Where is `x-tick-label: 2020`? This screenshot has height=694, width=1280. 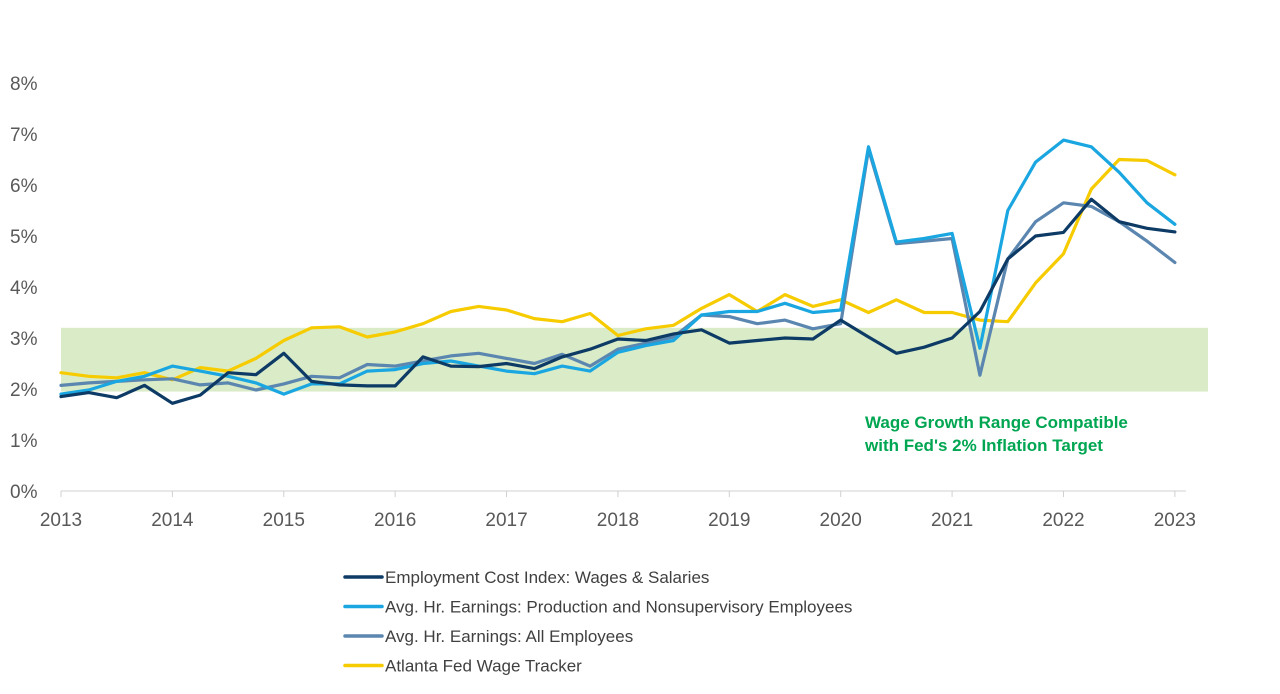 x-tick-label: 2020 is located at coordinates (841, 520).